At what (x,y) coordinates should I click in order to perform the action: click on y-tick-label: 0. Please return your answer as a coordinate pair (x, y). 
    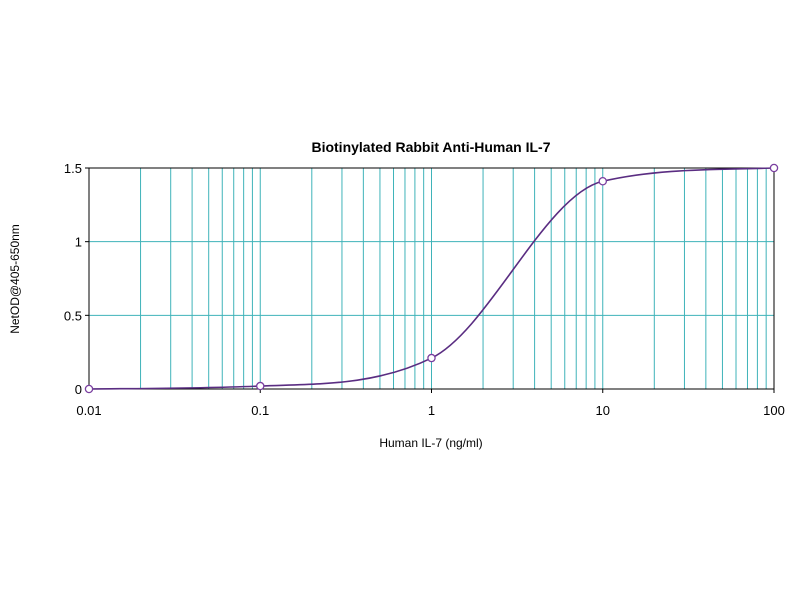
    Looking at the image, I should click on (78, 389).